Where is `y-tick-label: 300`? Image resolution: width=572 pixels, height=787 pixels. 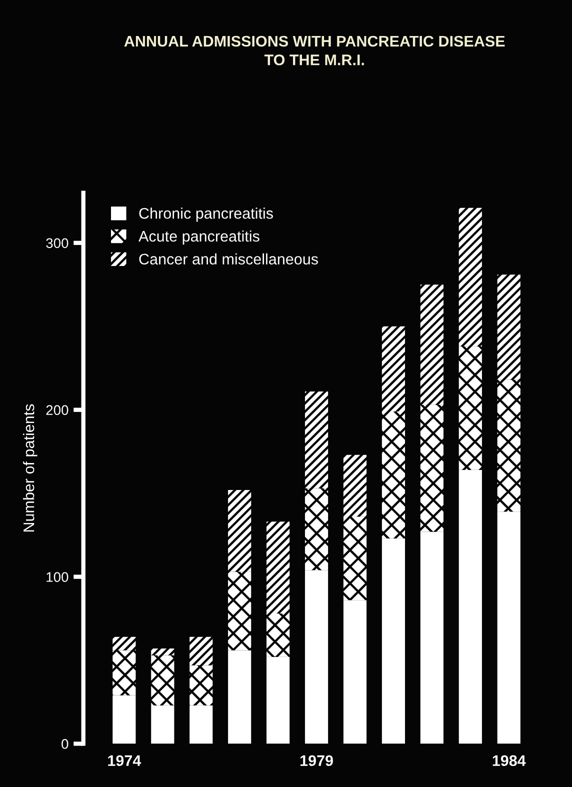 y-tick-label: 300 is located at coordinates (57, 243).